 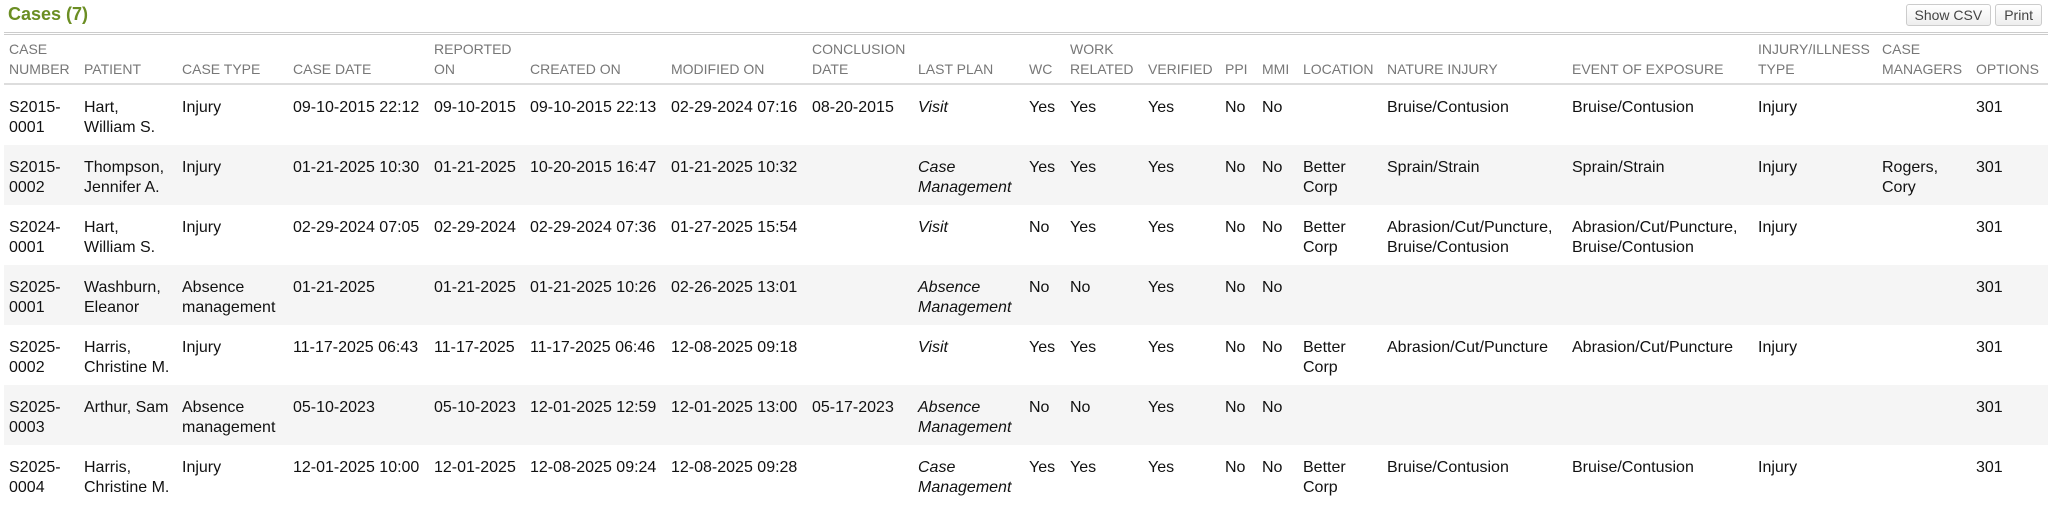 What do you see at coordinates (475, 467) in the screenshot?
I see `table-cell: 12-01-2025` at bounding box center [475, 467].